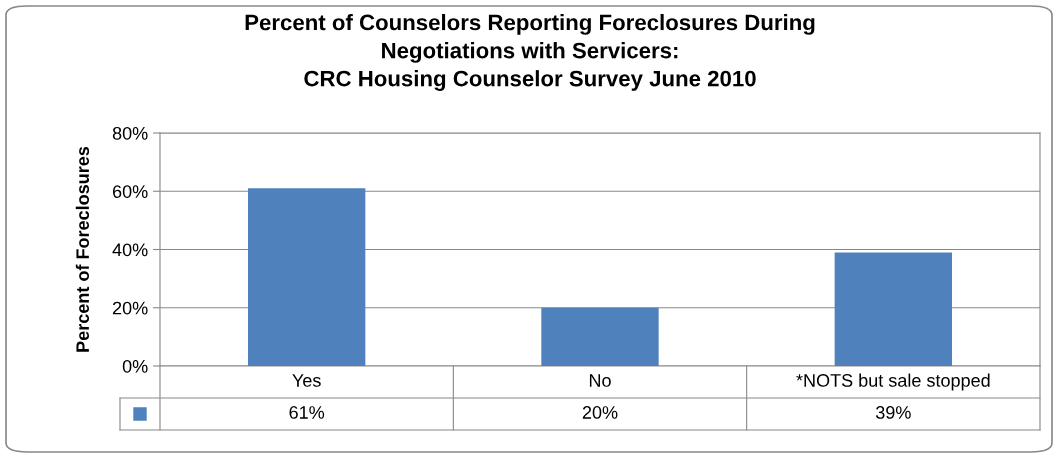 The image size is (1058, 458). Describe the element at coordinates (135, 366) in the screenshot. I see `y-tick-label: 0%` at that location.